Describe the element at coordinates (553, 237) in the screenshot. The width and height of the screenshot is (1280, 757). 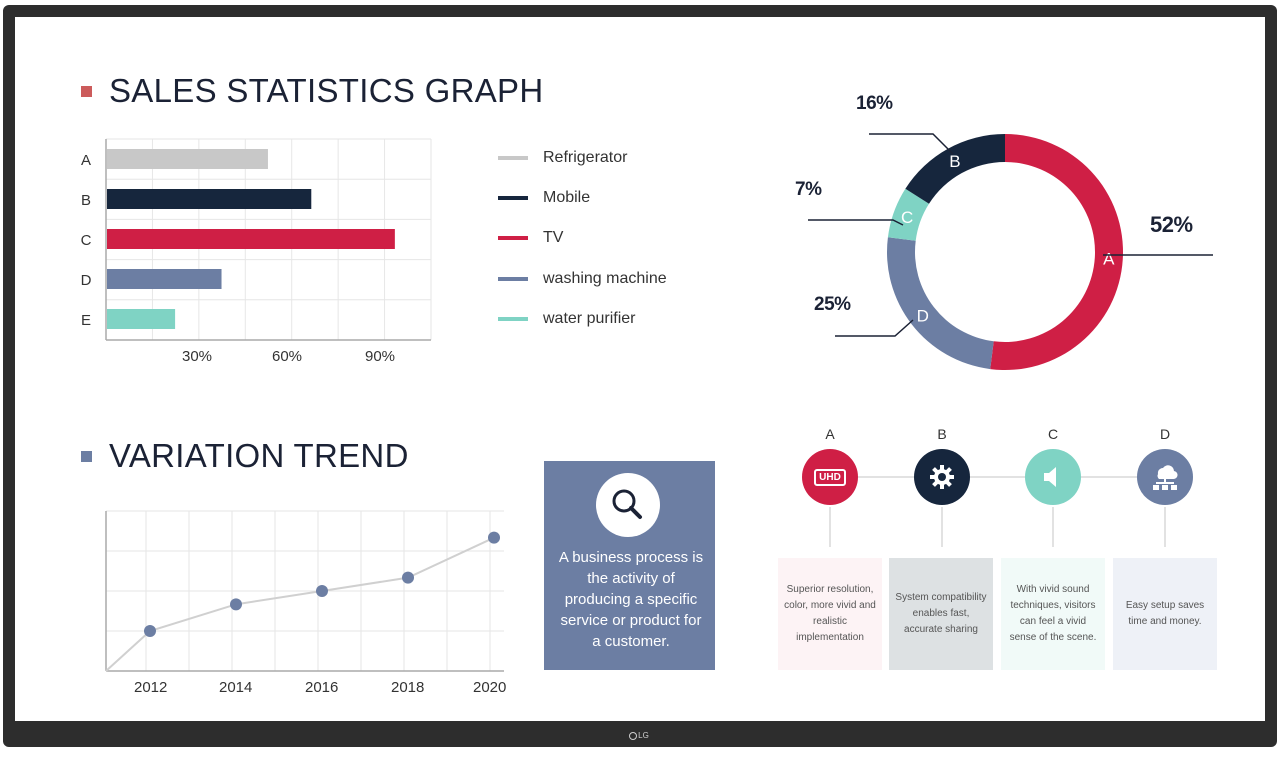
I see `legend-label: TV` at that location.